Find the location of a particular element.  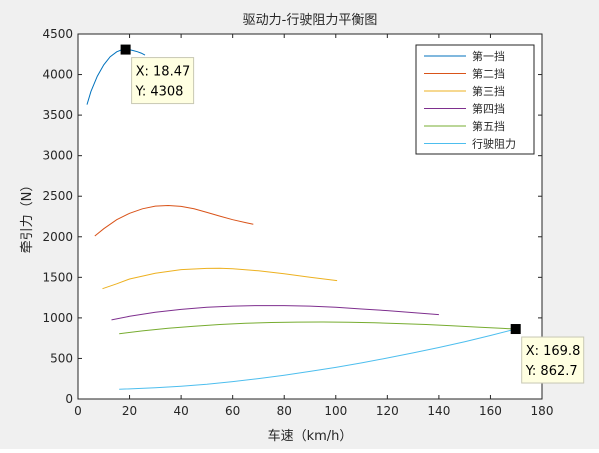

x-tick-label: 160 is located at coordinates (490, 411).